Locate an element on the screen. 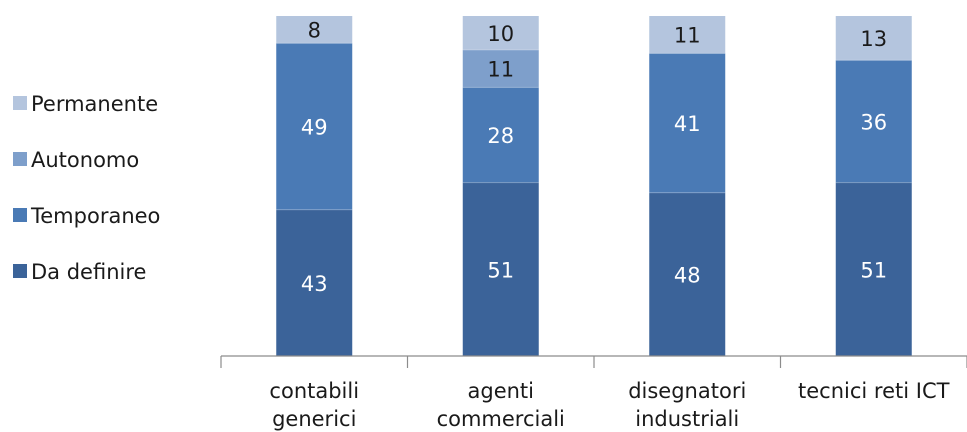 The image size is (967, 432). category-label: contabili is located at coordinates (314, 391).